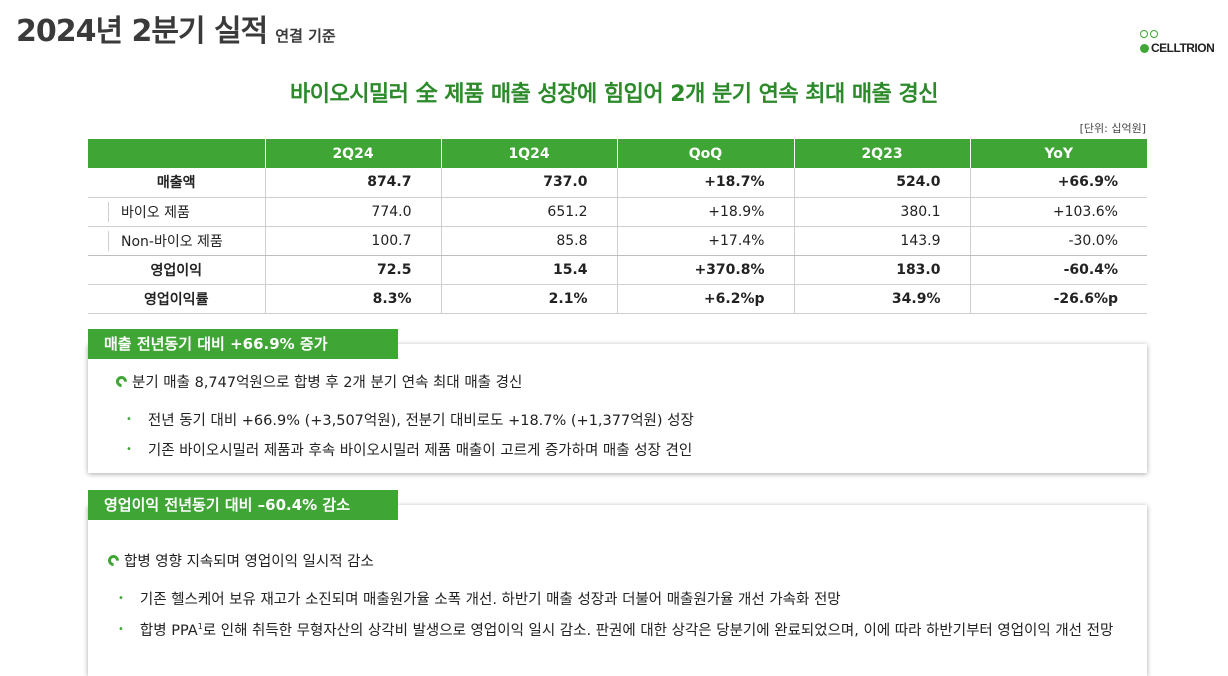 The height and width of the screenshot is (676, 1228). Describe the element at coordinates (200, 627) in the screenshot. I see `footnote-marker: 1` at that location.